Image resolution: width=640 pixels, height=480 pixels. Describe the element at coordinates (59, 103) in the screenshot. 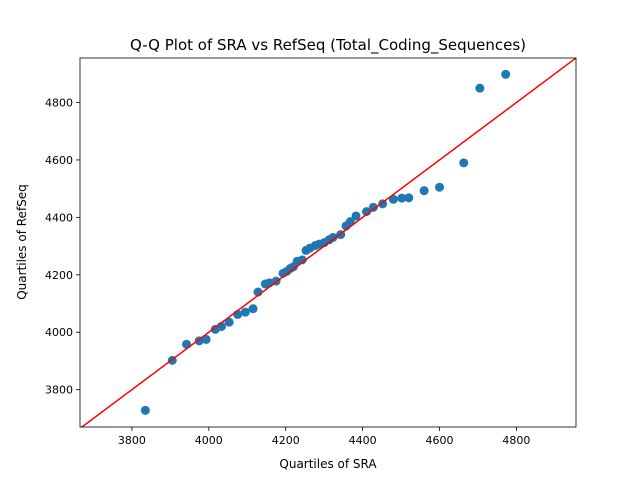

I see `y-tick-label: 4800` at that location.